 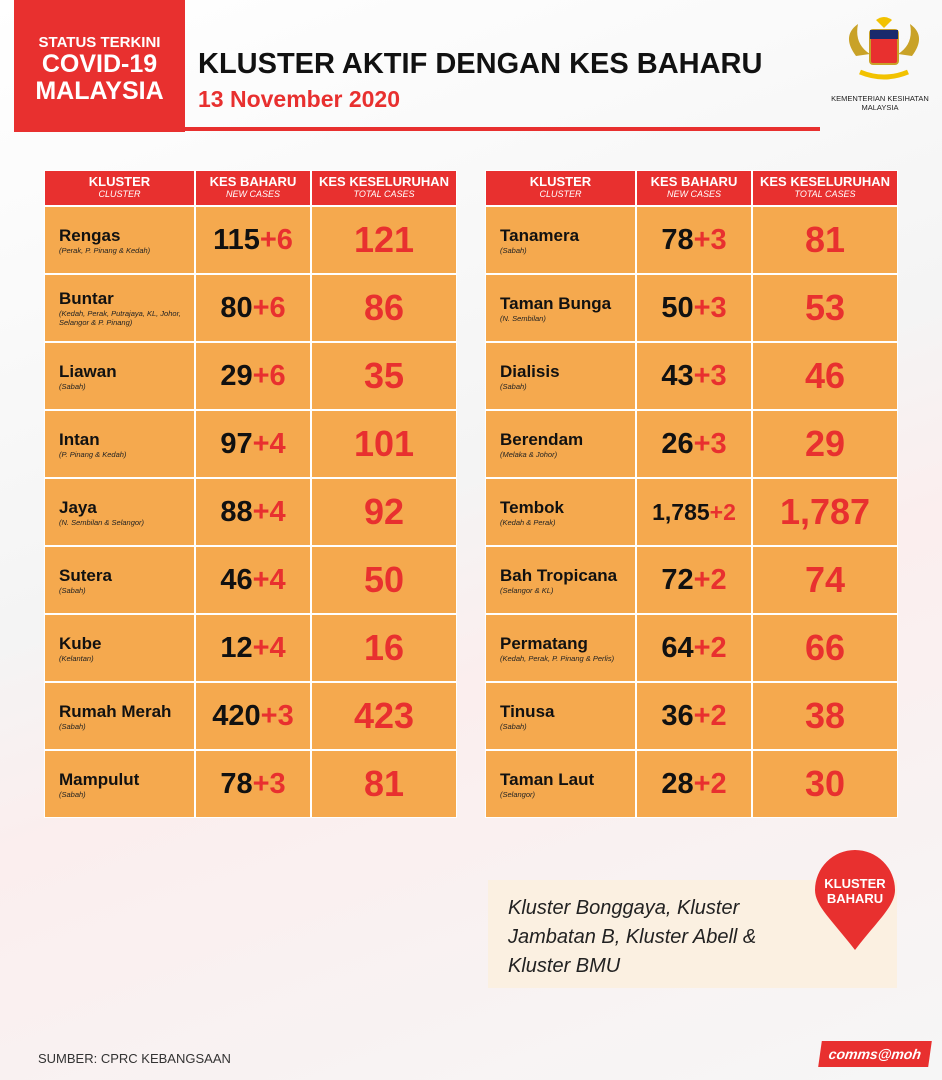 I want to click on new-cases-cell: 115 +6, so click(x=253, y=240).